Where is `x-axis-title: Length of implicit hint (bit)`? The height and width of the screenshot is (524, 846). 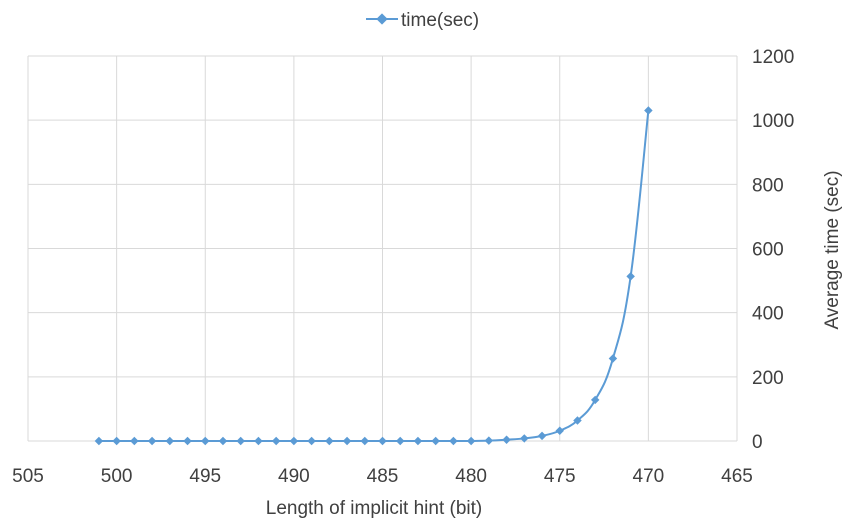
x-axis-title: Length of implicit hint (bit) is located at coordinates (374, 508).